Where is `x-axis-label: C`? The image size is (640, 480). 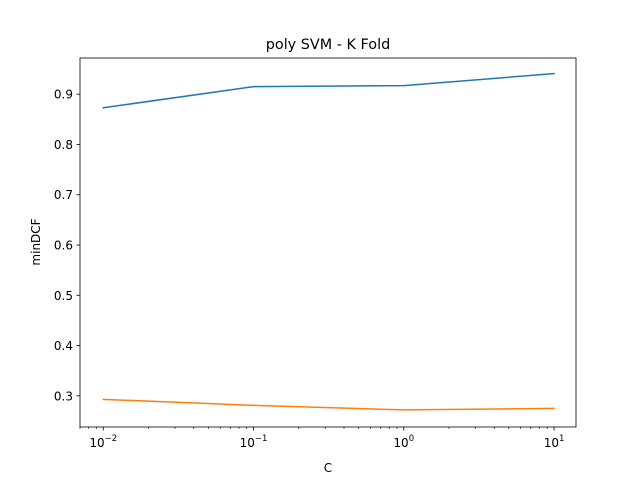 x-axis-label: C is located at coordinates (328, 468).